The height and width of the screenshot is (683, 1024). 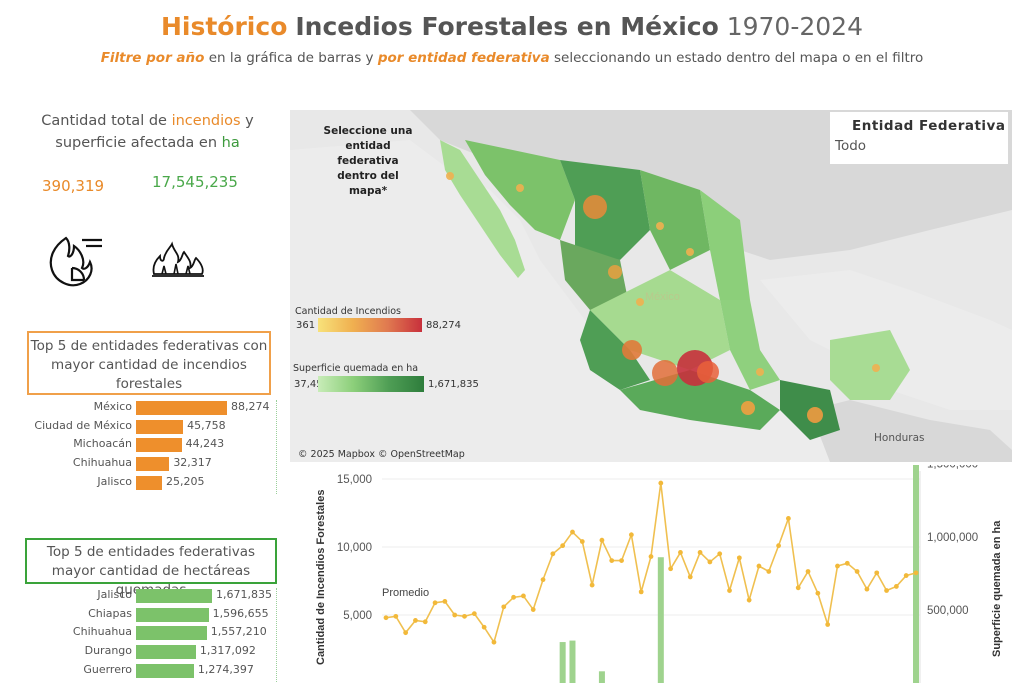 I want to click on bubble-coahuila, so click(x=660, y=226).